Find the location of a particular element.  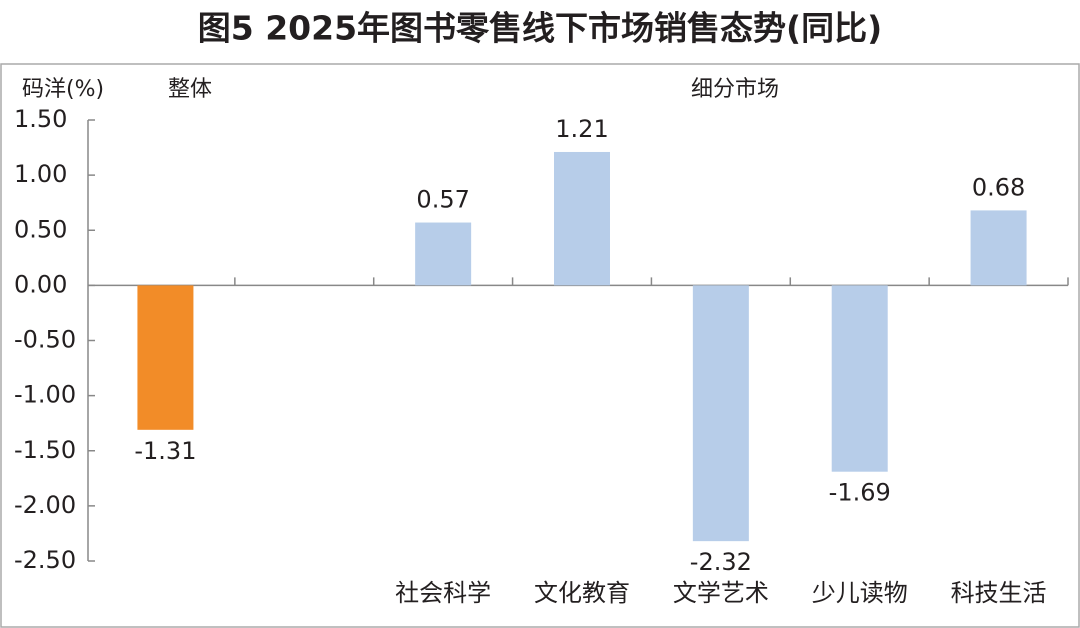

y-tick-label: -2.00 is located at coordinates (45, 505).